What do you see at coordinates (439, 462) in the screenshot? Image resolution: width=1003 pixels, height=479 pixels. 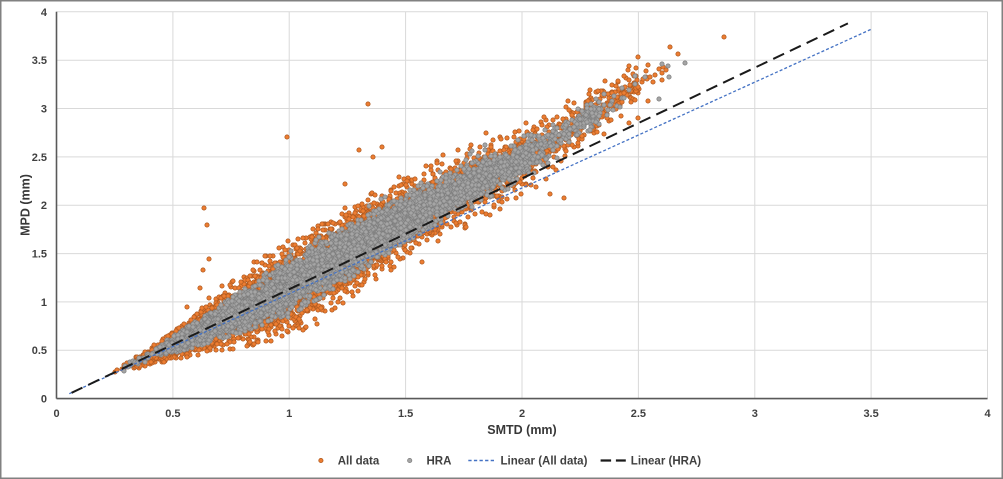 I see `svg-text: HRA` at bounding box center [439, 462].